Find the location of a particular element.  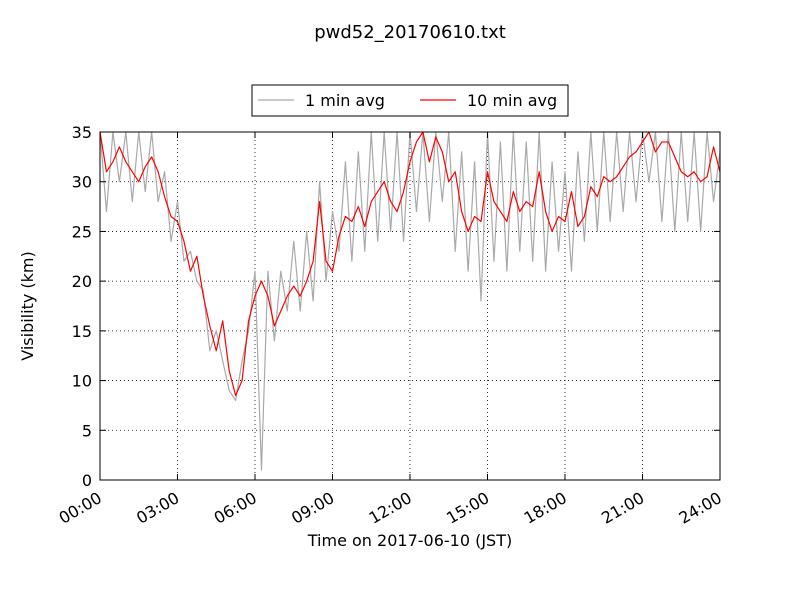

y-tick-label: 35 is located at coordinates (82, 132).